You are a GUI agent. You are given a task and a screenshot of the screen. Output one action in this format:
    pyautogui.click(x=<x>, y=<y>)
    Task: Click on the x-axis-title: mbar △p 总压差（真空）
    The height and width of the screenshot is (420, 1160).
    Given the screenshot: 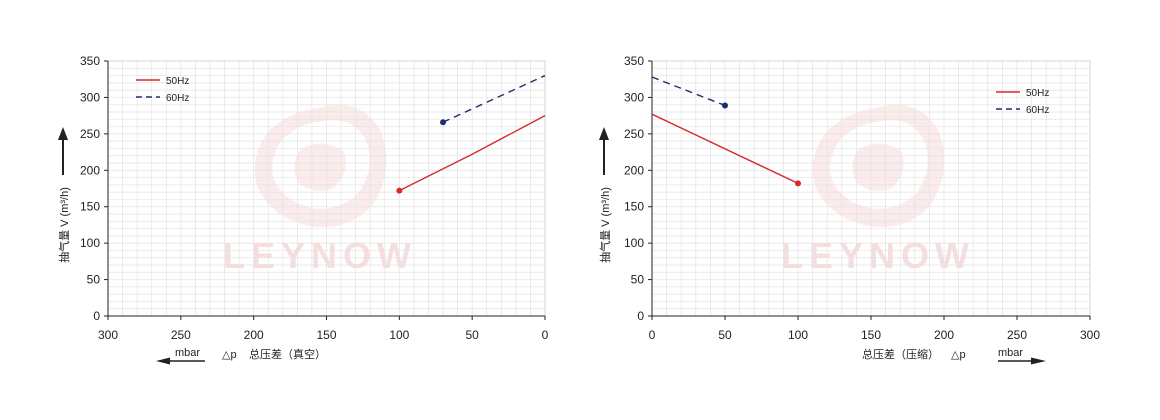 What is the action you would take?
    pyautogui.click(x=241, y=356)
    